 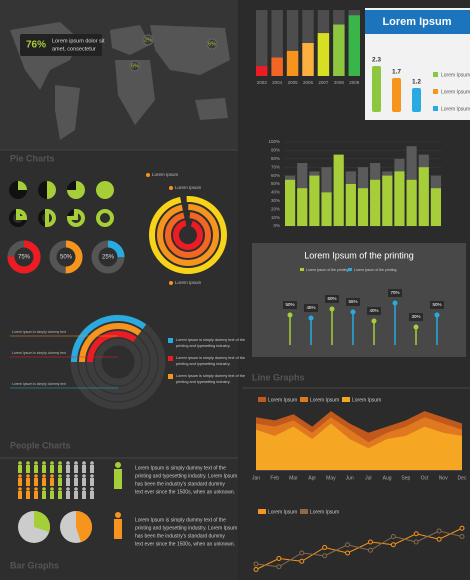 I want to click on radial-pin, so click(x=171, y=283).